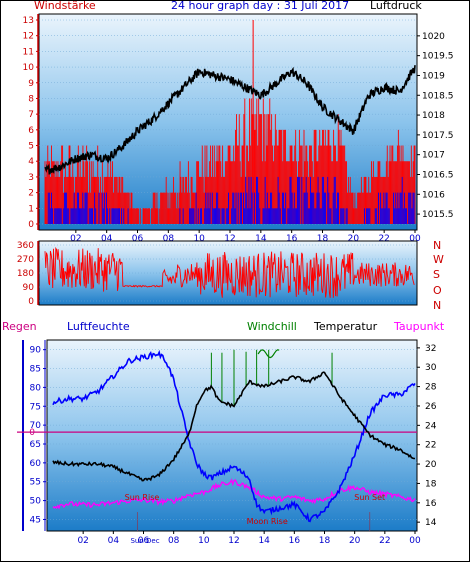  I want to click on pressure-y-tick-label: 1020, so click(433, 37).